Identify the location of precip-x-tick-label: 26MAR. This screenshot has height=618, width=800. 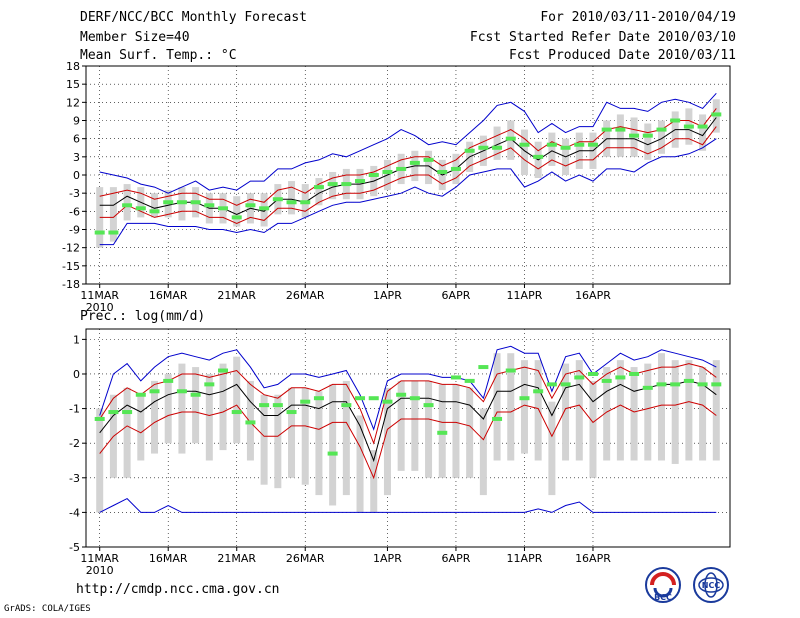
(305, 558).